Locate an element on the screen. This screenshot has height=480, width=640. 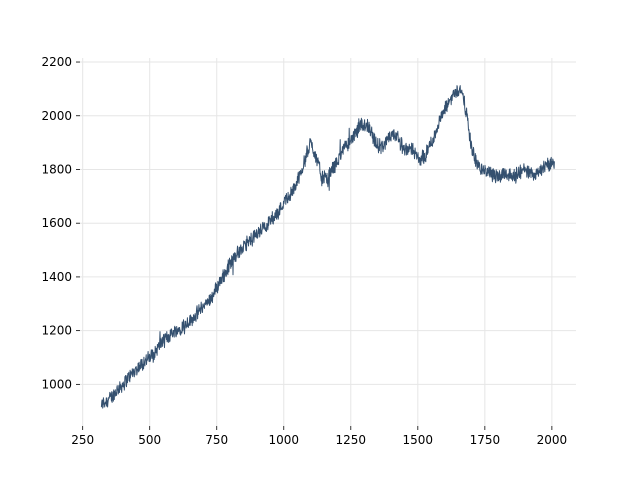
y-tick-label: 1000 is located at coordinates (56, 384).